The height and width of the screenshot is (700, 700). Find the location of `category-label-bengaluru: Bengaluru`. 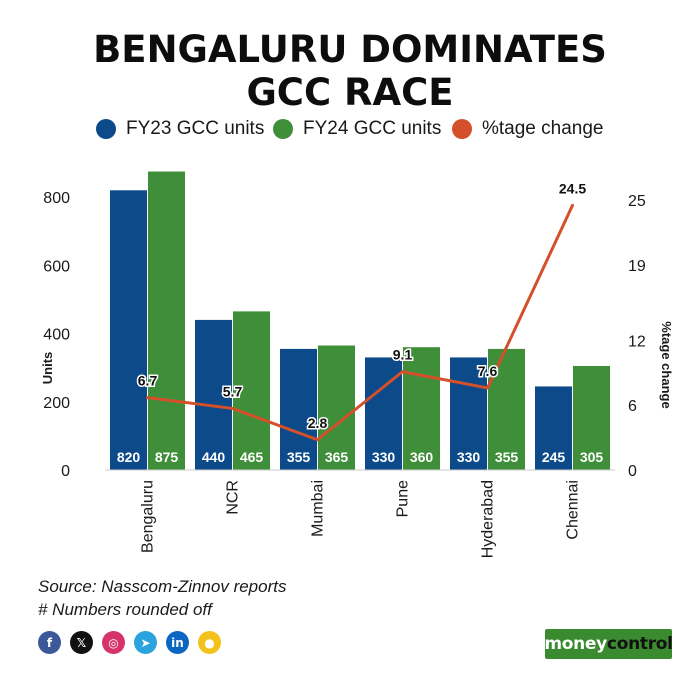

category-label-bengaluru: Bengaluru is located at coordinates (148, 516).